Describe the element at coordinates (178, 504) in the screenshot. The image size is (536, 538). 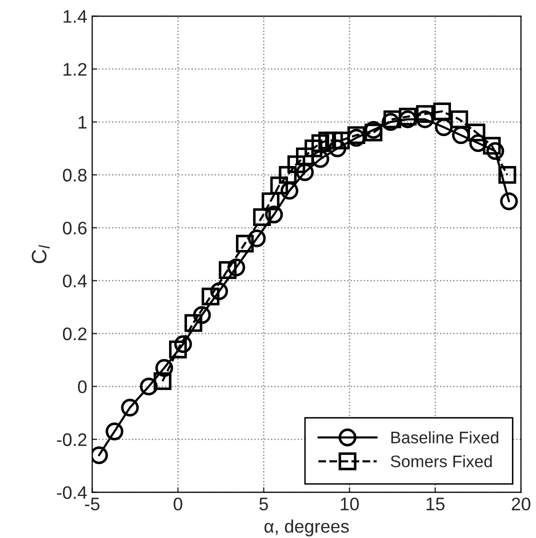
I see `x-tick-label: 0` at that location.